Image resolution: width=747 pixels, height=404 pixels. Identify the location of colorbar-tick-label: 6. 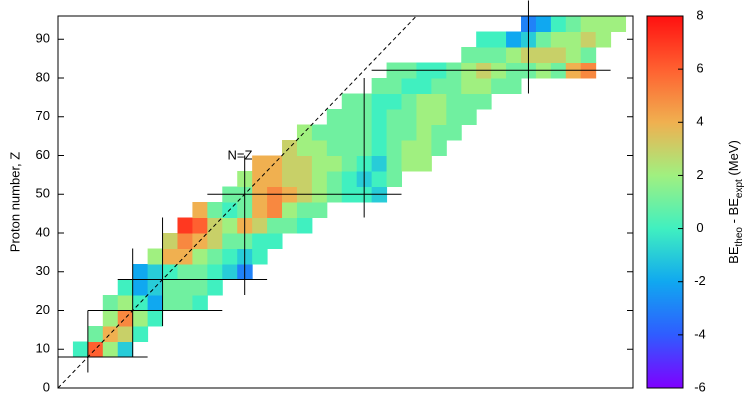
(699, 68).